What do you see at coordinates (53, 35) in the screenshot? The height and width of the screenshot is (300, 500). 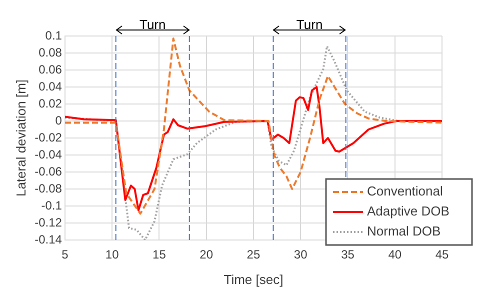 I see `y-tick-label: 0.1` at bounding box center [53, 35].